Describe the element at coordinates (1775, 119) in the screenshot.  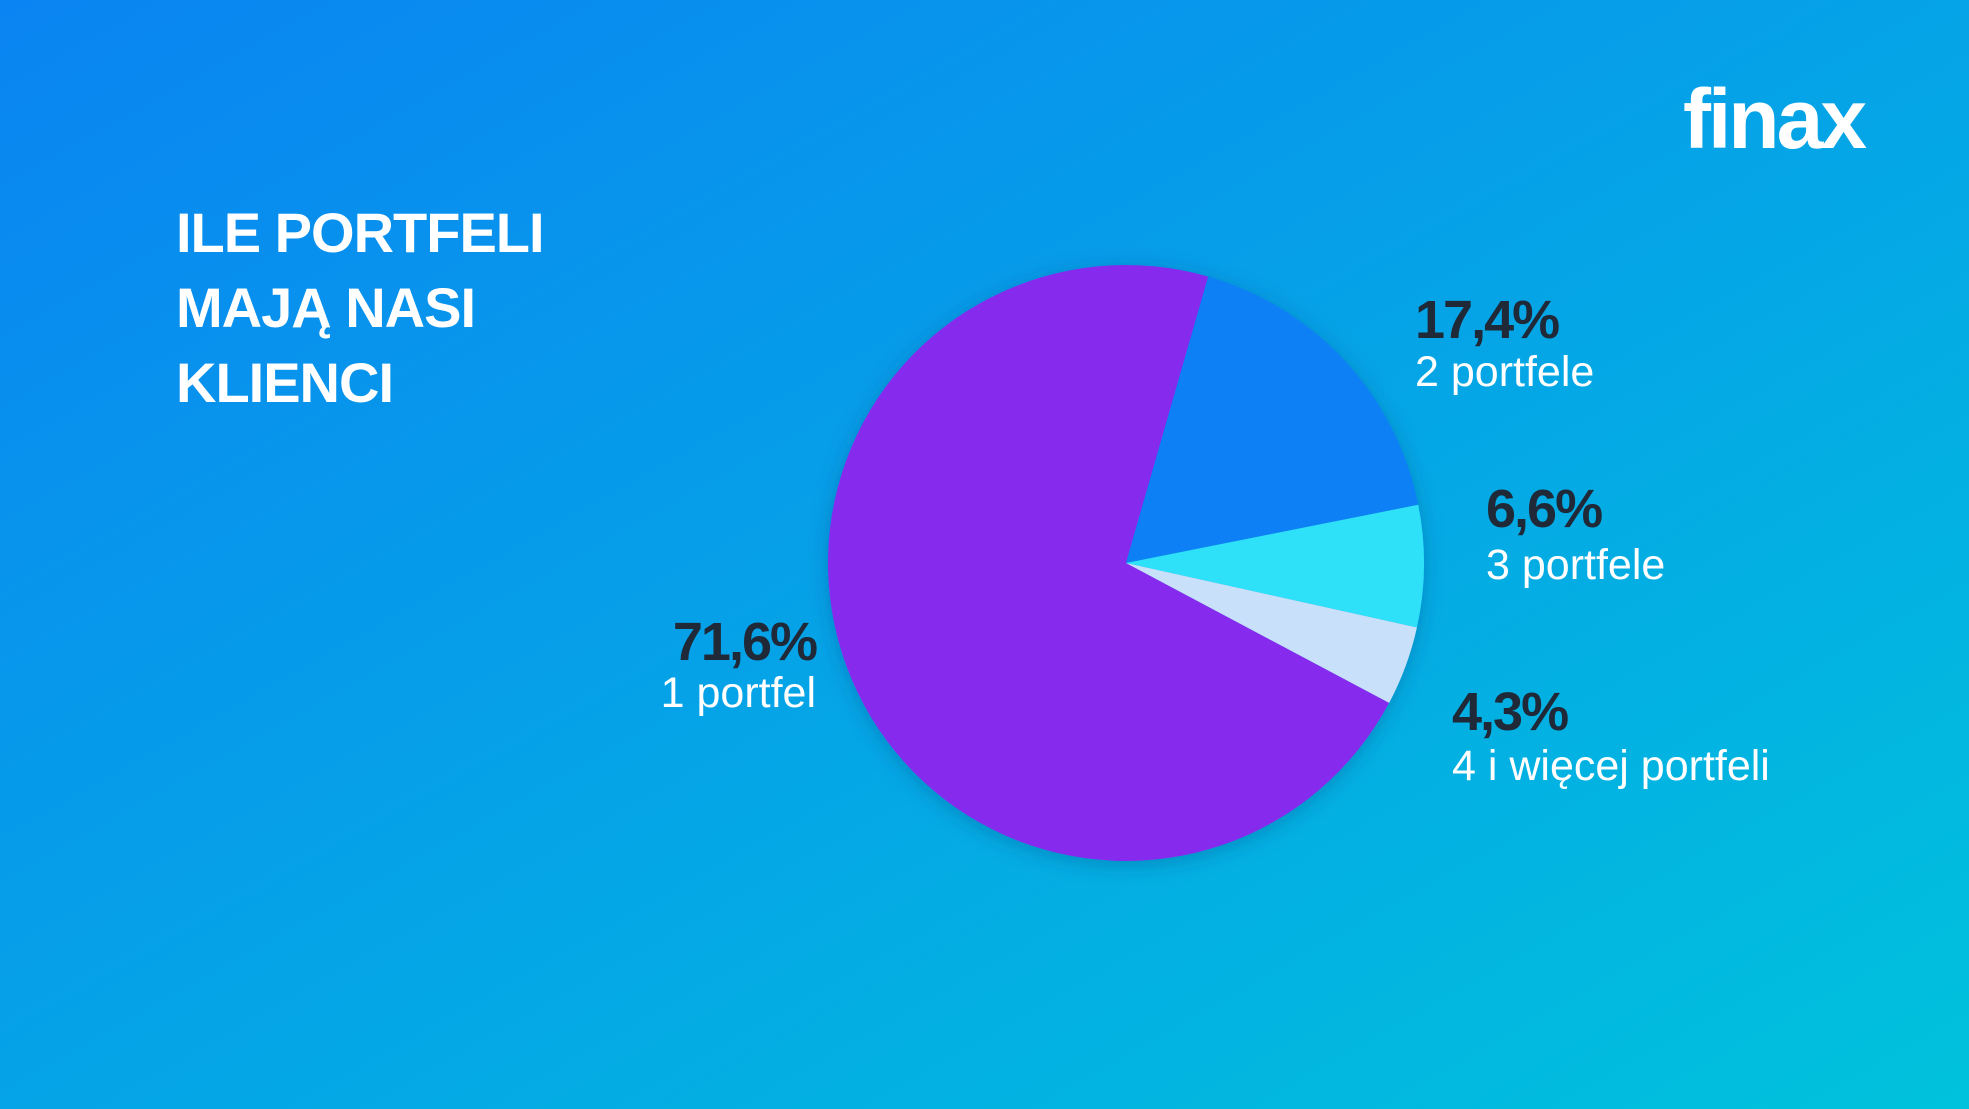
I see `logo: finax` at that location.